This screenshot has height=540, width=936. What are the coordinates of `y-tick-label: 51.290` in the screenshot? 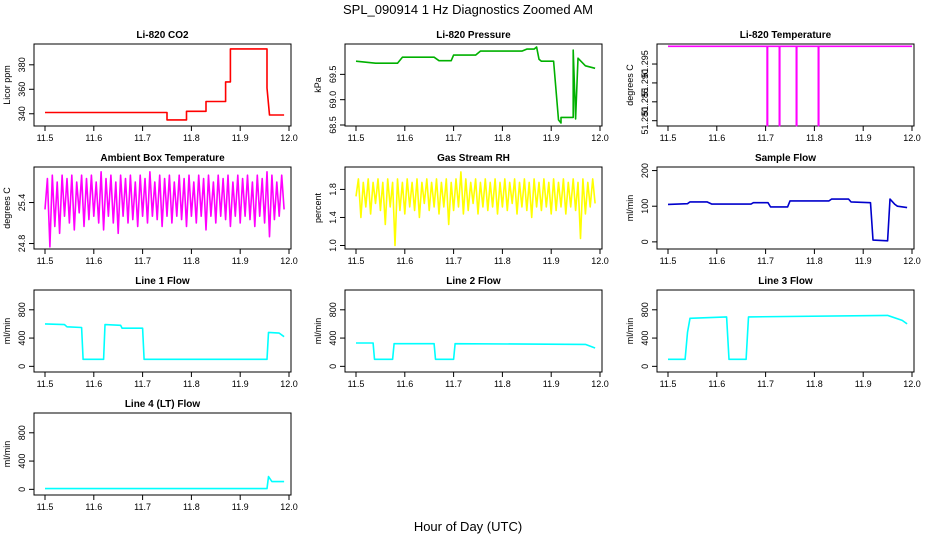 It's located at (645, 83).